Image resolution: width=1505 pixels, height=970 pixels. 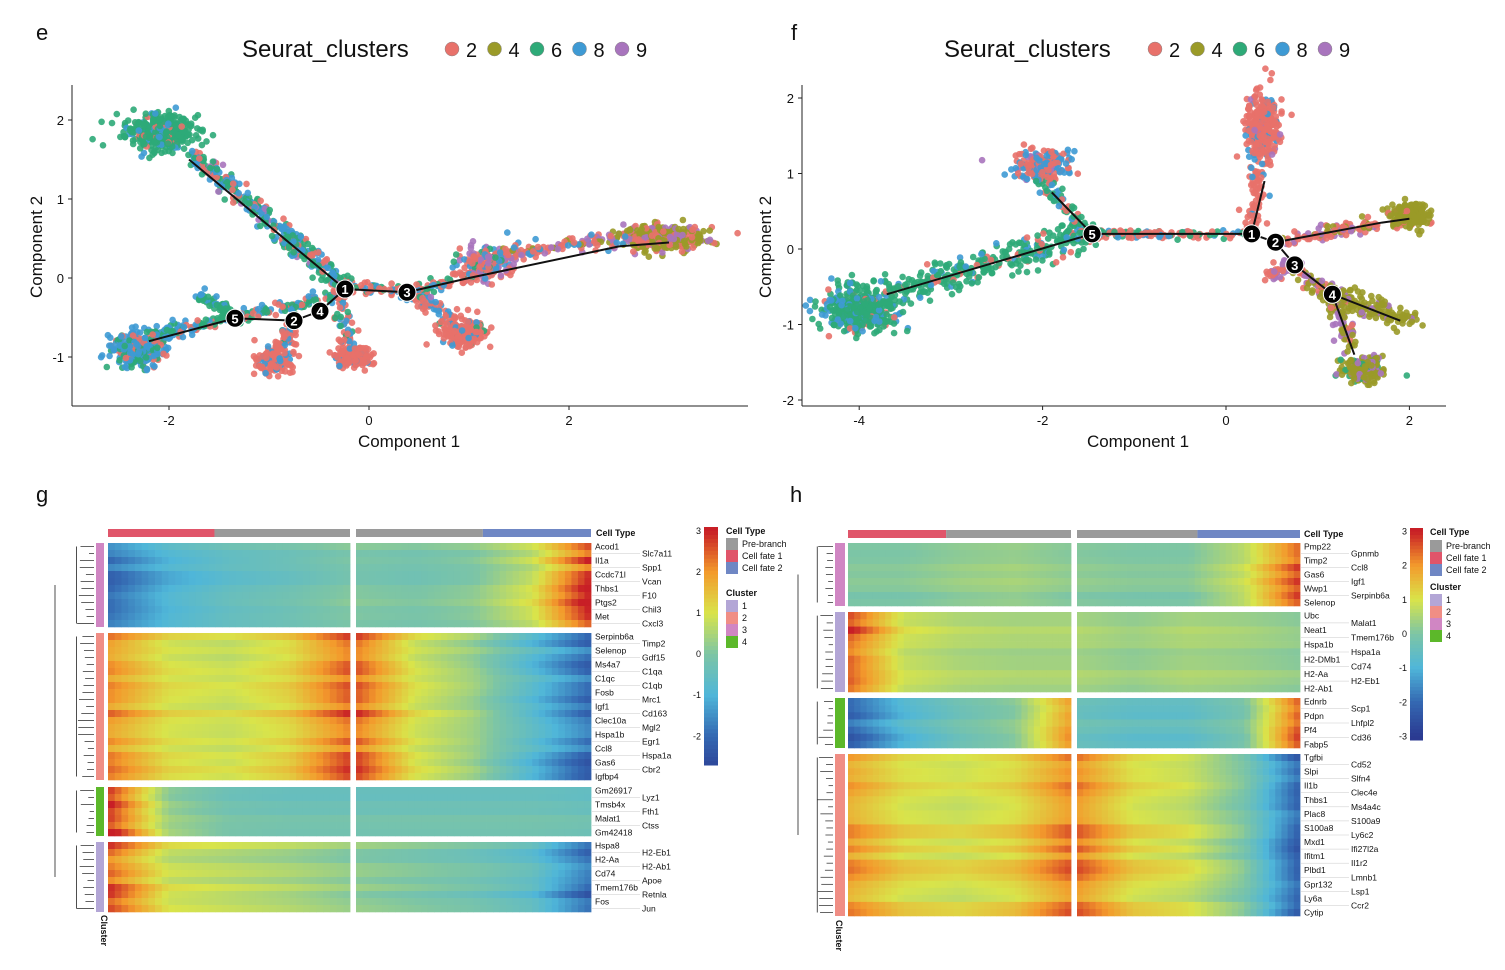 I want to click on panel-label-g: g, so click(x=42, y=494).